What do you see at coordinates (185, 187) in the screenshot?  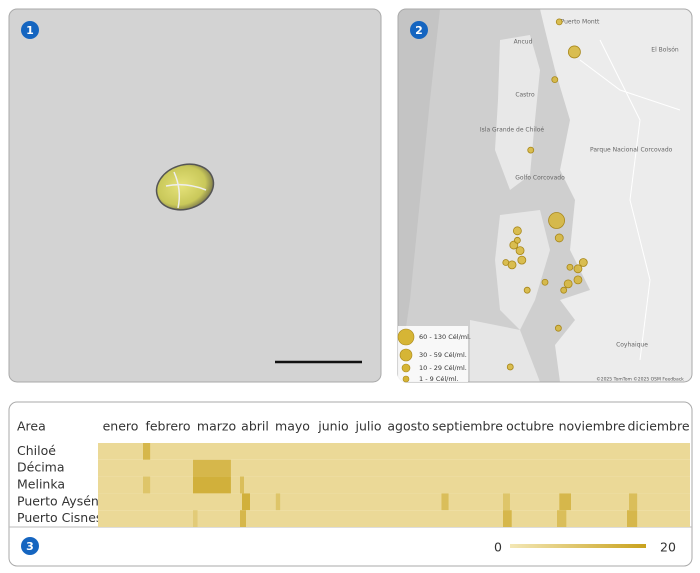 I see `micrograph-cell` at bounding box center [185, 187].